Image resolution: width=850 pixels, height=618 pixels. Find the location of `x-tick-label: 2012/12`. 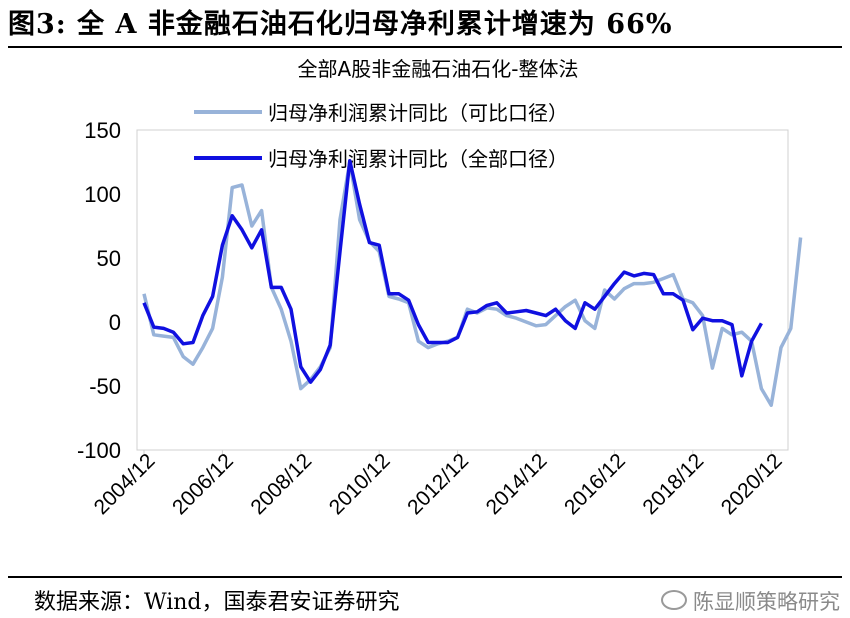

x-tick-label: 2012/12 is located at coordinates (438, 484).